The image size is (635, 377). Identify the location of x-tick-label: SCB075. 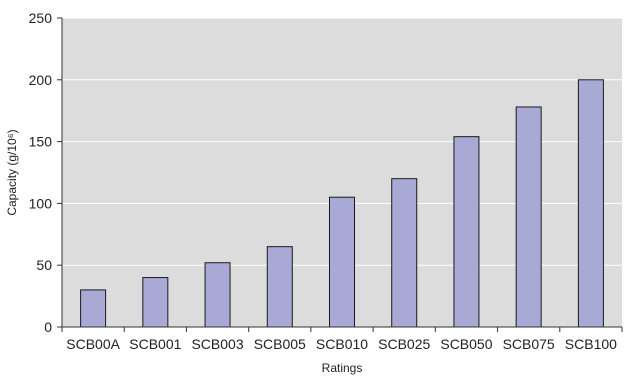
(529, 344).